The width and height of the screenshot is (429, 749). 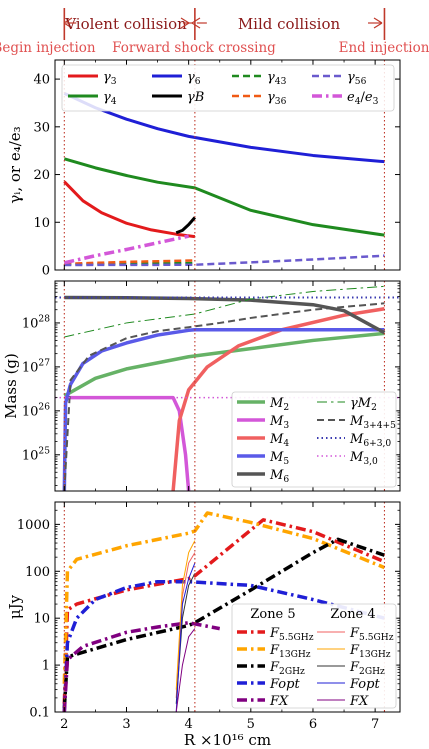 What do you see at coordinates (125, 24) in the screenshot?
I see `violent-collision-label: Violent collision` at bounding box center [125, 24].